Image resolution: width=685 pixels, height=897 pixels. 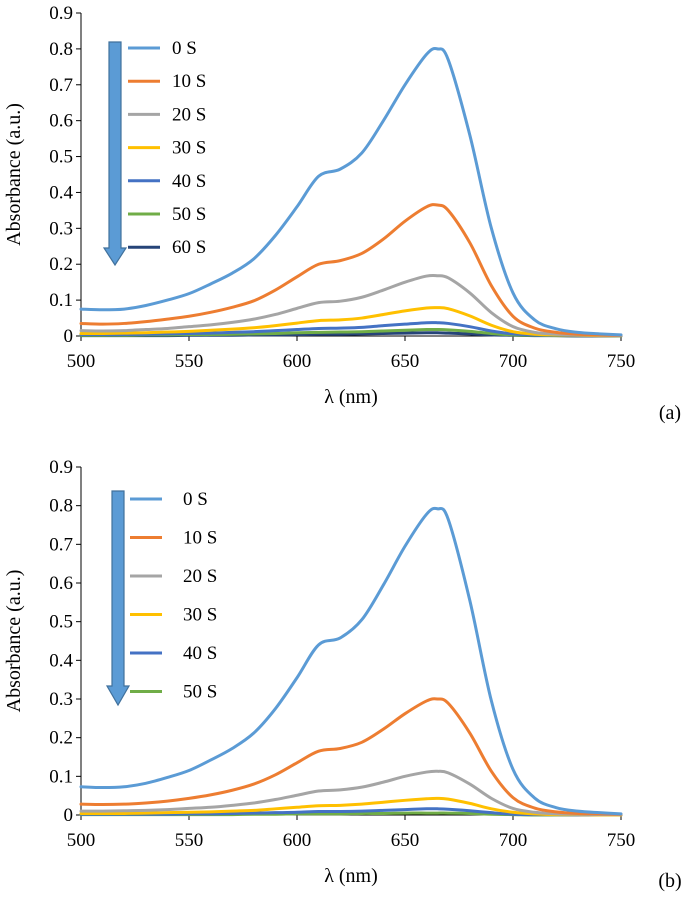 What do you see at coordinates (167, 148) in the screenshot?
I see `legend: 0 S 10 S 20 S 30 S 40 S 50 S 60 S` at bounding box center [167, 148].